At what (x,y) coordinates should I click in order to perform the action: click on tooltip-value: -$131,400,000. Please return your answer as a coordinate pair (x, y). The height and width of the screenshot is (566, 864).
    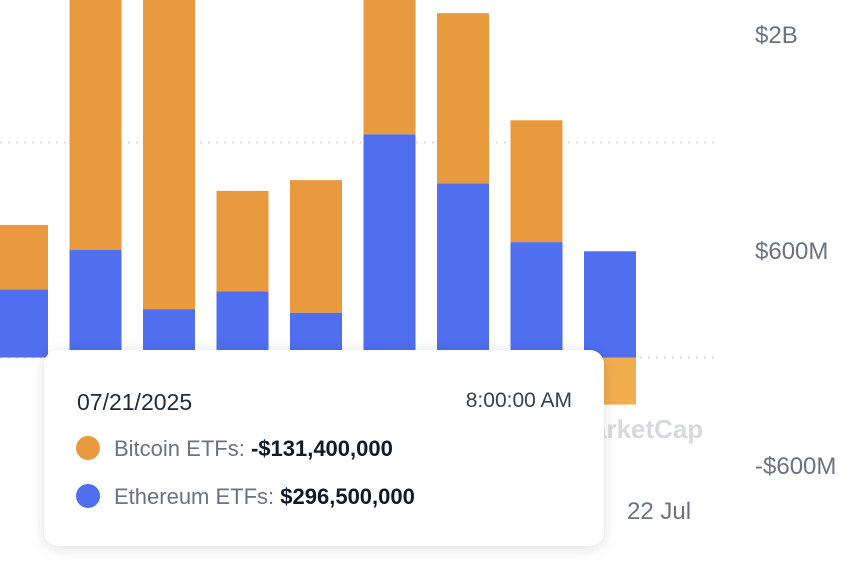
    Looking at the image, I should click on (321, 448).